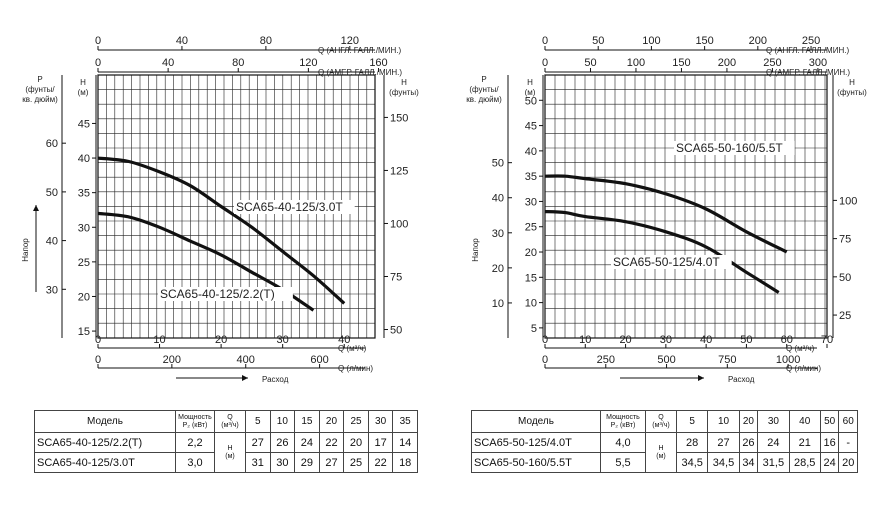  Describe the element at coordinates (307, 462) in the screenshot. I see `head-value-cell: 29` at that location.